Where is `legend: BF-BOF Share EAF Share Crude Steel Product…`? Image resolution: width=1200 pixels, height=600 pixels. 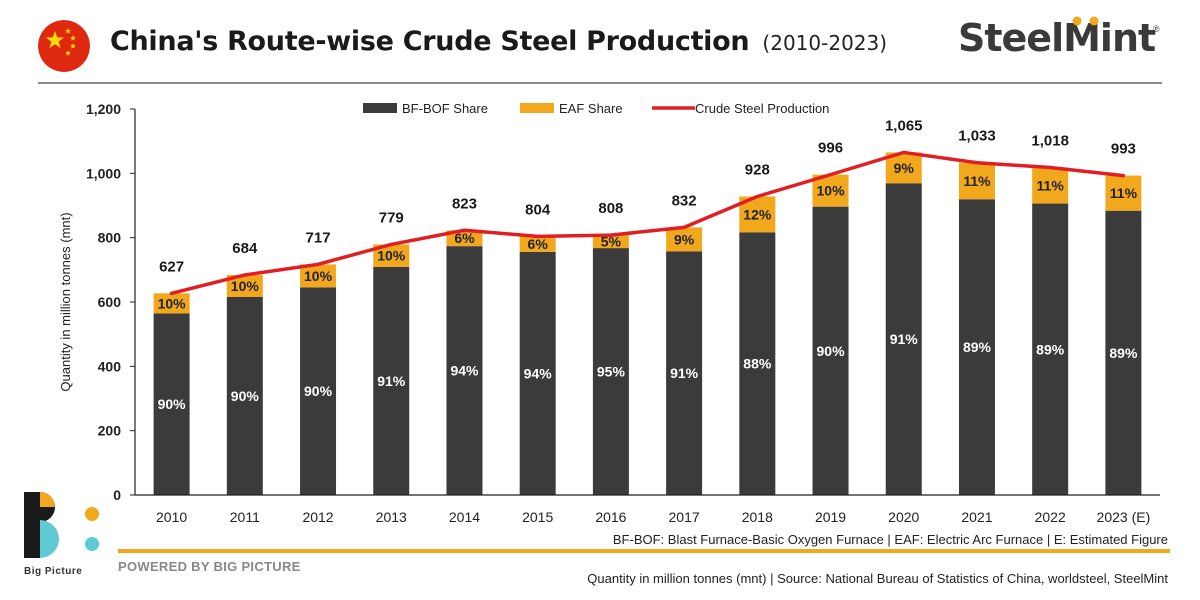 legend: BF-BOF Share EAF Share Crude Steel Product… is located at coordinates (596, 108).